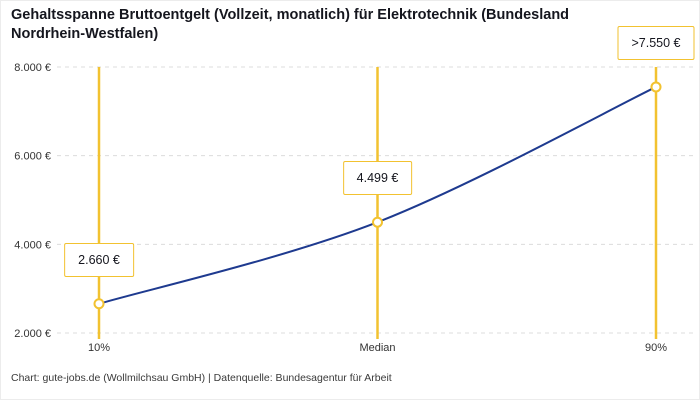 The width and height of the screenshot is (700, 400). What do you see at coordinates (99, 259) in the screenshot?
I see `value-annotation: 2.660 €` at bounding box center [99, 259].